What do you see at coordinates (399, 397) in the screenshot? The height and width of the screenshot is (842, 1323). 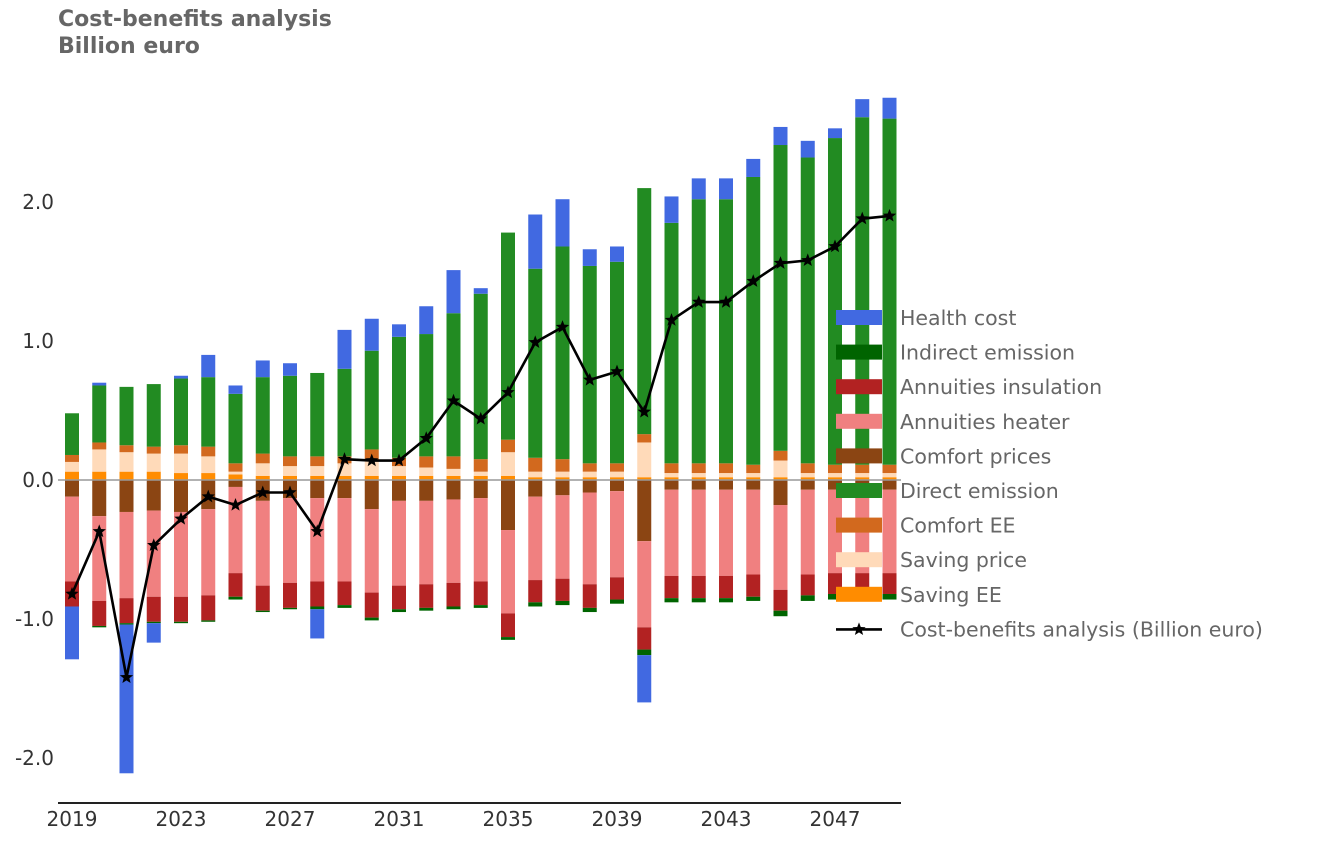 I see `bar-direct_emission-2031` at bounding box center [399, 397].